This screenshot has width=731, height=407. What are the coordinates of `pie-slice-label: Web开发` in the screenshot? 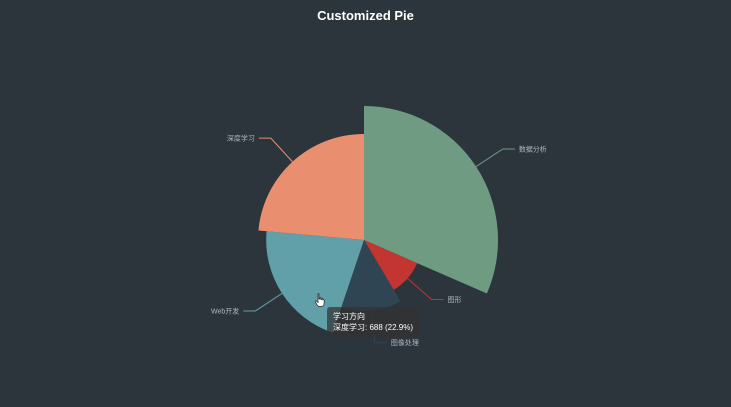 It's located at (225, 310).